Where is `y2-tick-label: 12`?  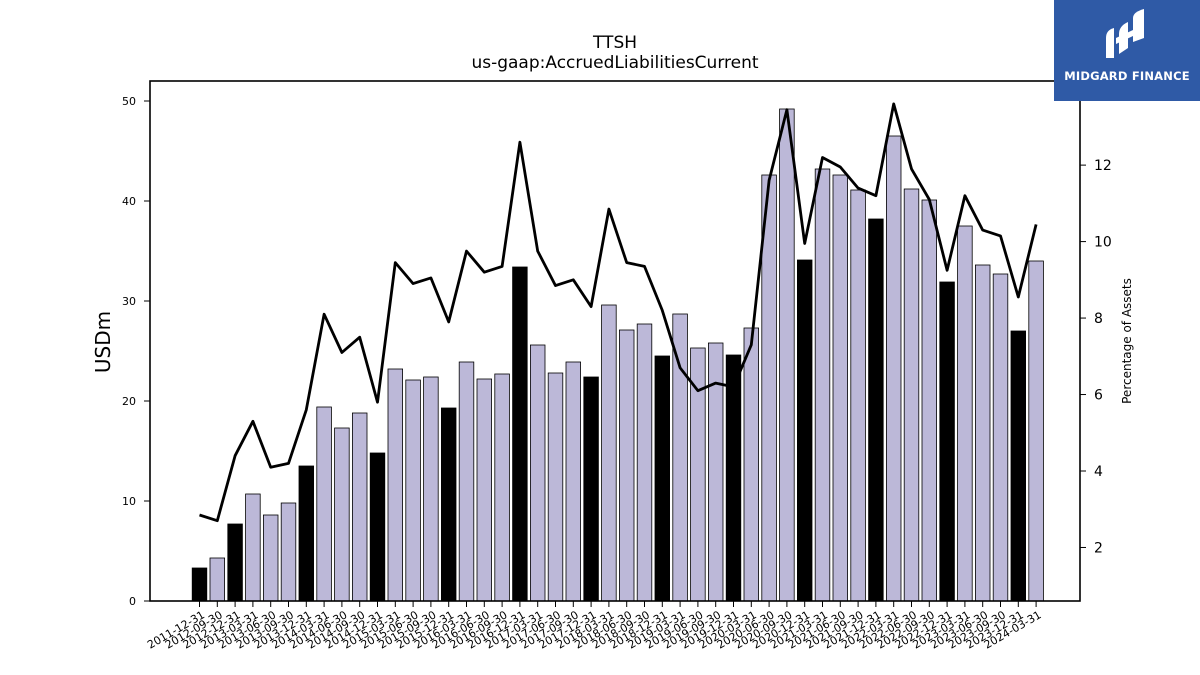 y2-tick-label: 12 is located at coordinates (1103, 166).